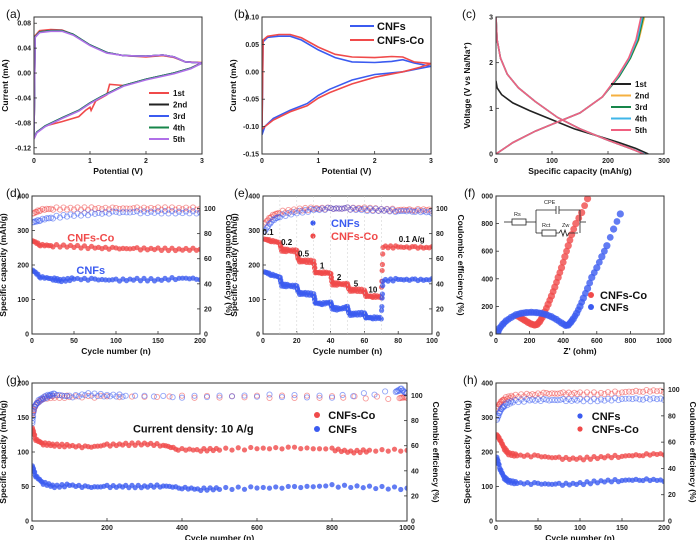  I want to click on y2-tick-label: 40, so click(415, 471).